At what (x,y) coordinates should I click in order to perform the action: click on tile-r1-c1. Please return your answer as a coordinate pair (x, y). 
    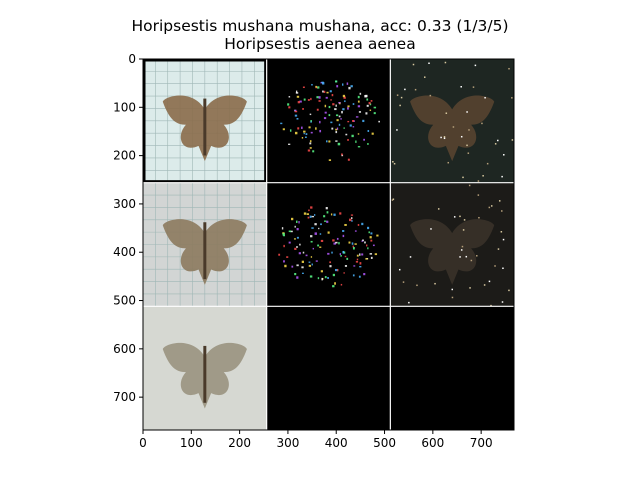
    Looking at the image, I should click on (328, 244).